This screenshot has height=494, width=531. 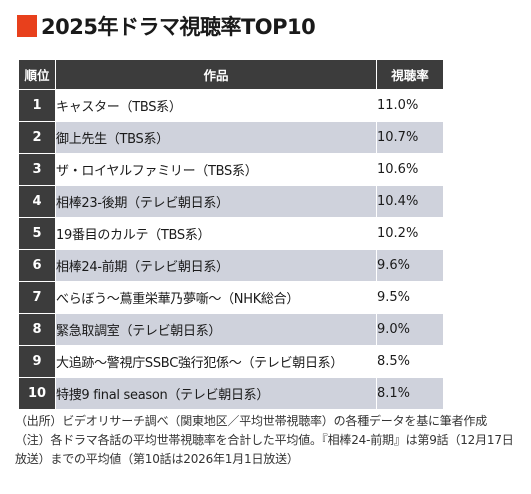 I want to click on table-row: 1 キャスター（TBS系） 11.0%, so click(x=231, y=105).